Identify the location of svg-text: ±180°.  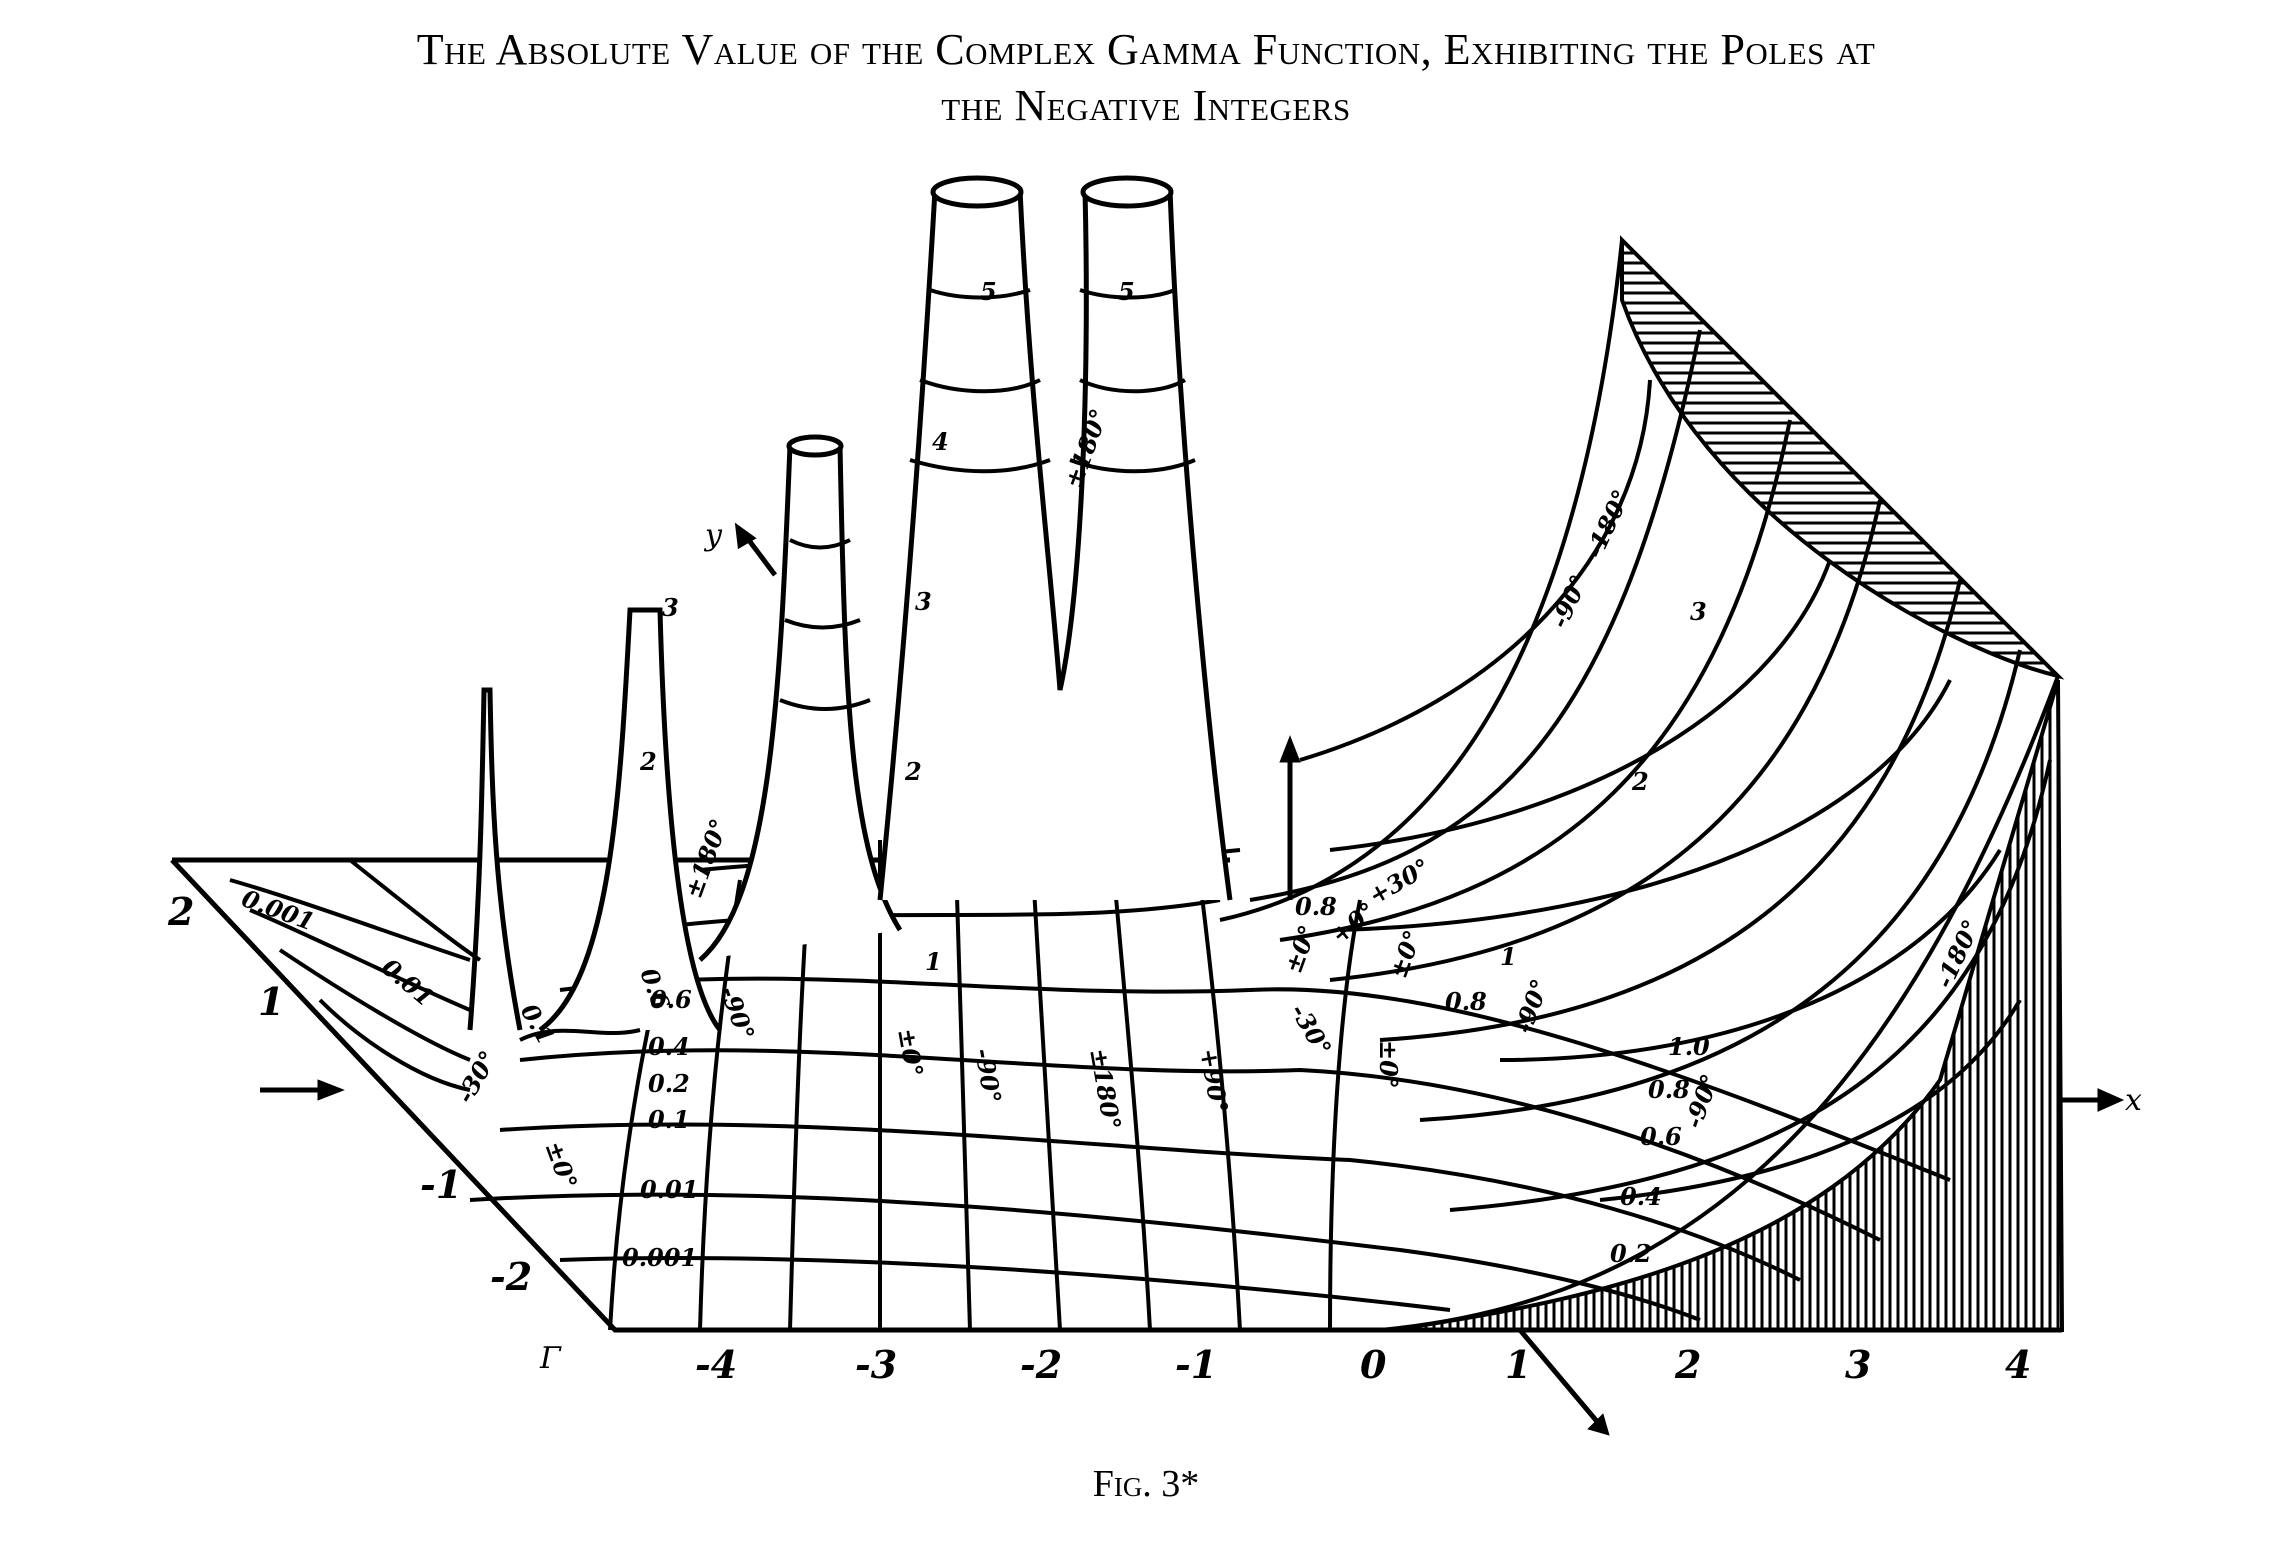
(1105, 1089).